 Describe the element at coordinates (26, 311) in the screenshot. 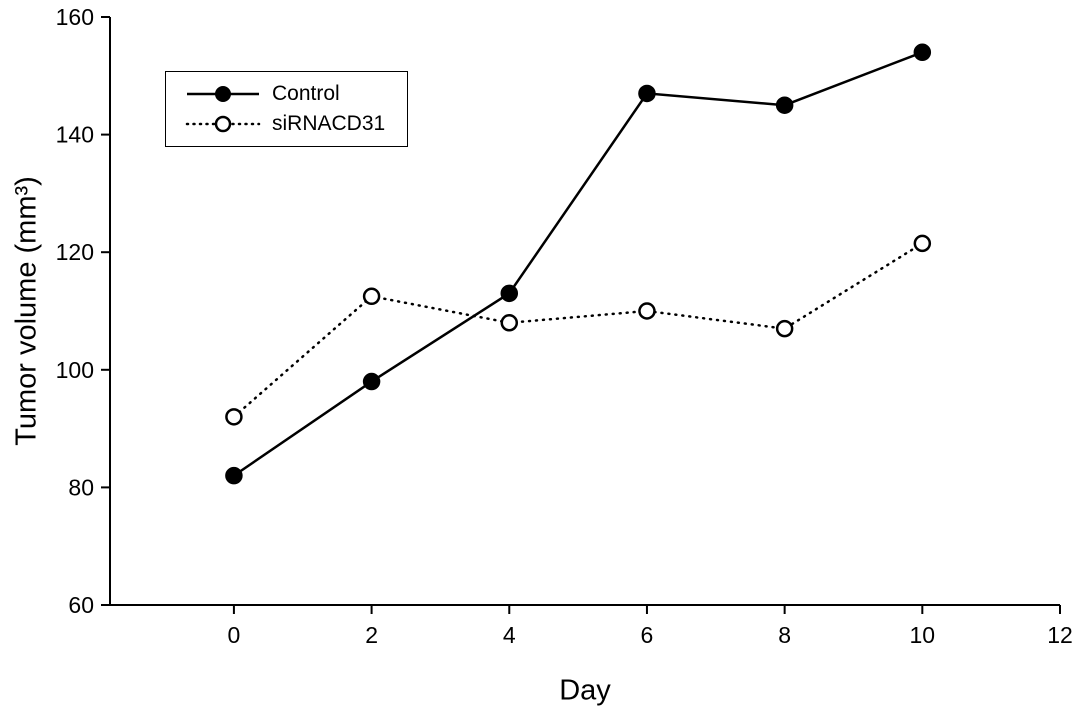

I see `y-axis-title: Tumor volume (mm³)` at that location.